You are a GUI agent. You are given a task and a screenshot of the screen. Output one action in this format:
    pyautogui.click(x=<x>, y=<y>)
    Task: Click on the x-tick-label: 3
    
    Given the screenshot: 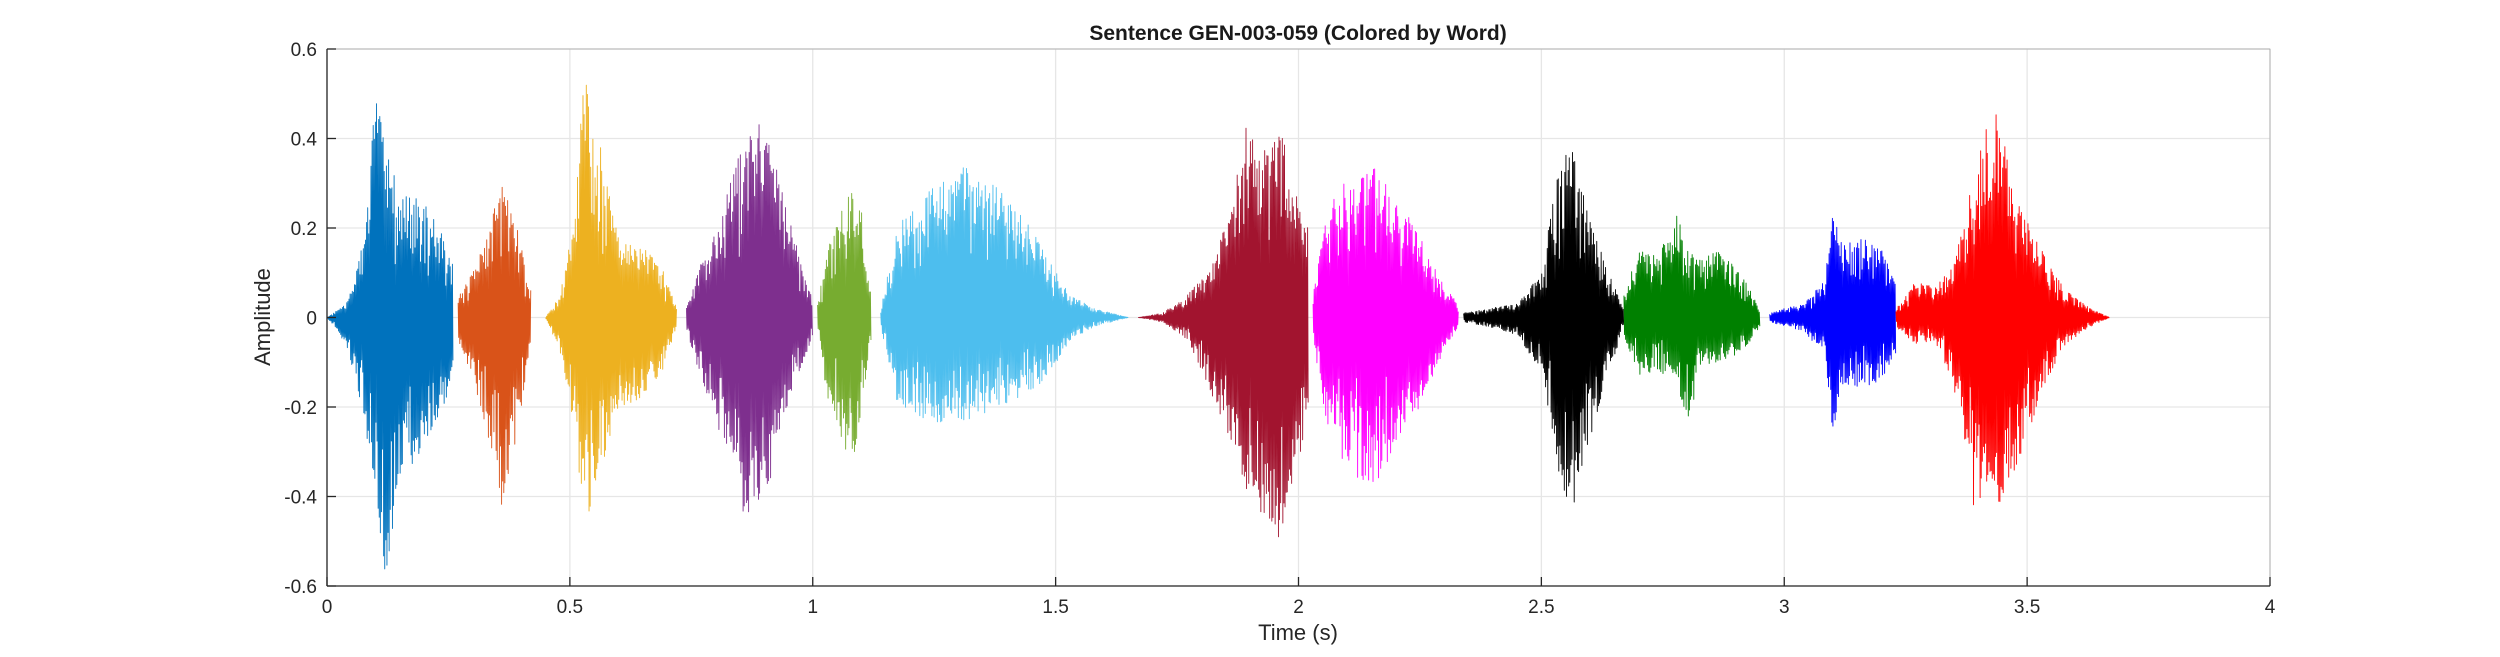 What is the action you would take?
    pyautogui.click(x=1784, y=607)
    